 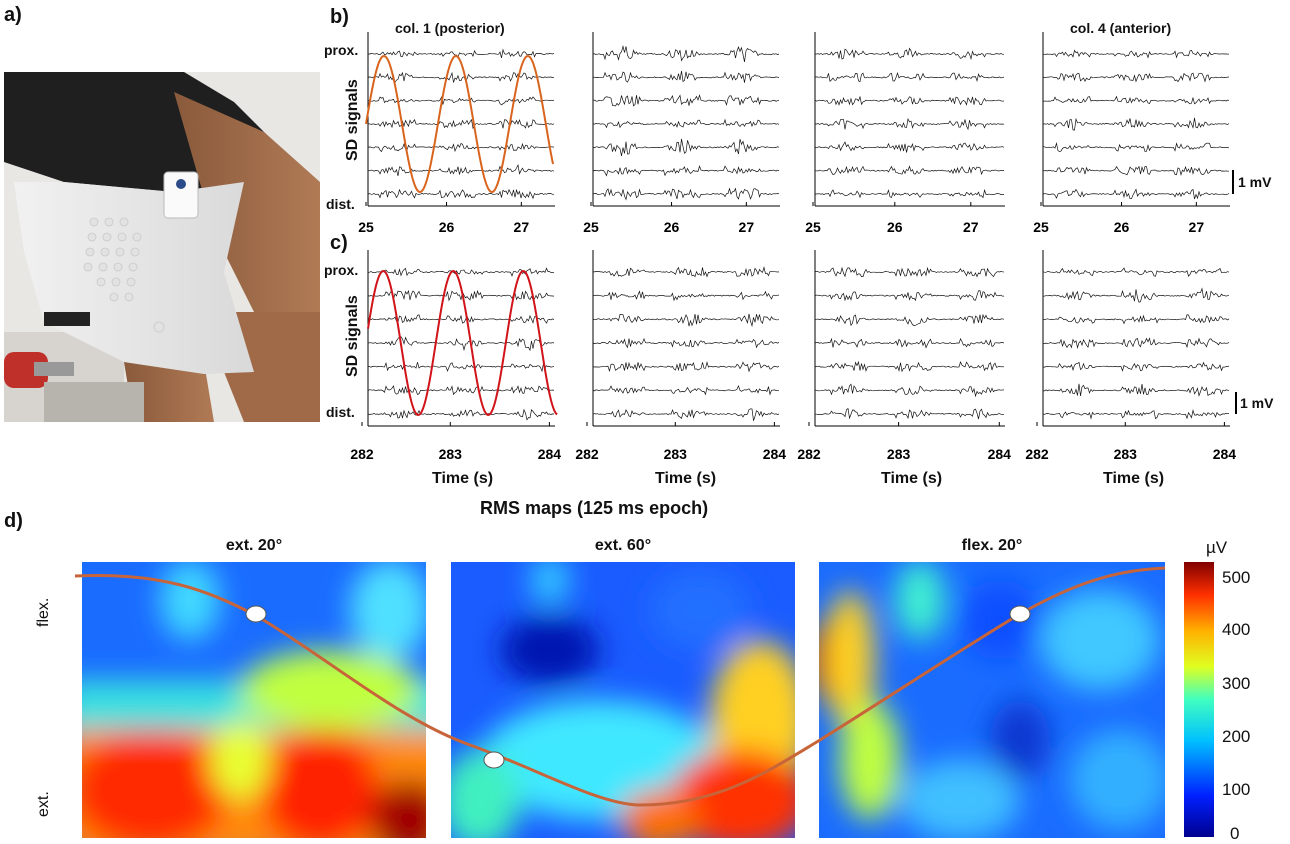 What do you see at coordinates (450, 28) in the screenshot?
I see `panel-b-column-first-title: col. 1 (posterior)` at bounding box center [450, 28].